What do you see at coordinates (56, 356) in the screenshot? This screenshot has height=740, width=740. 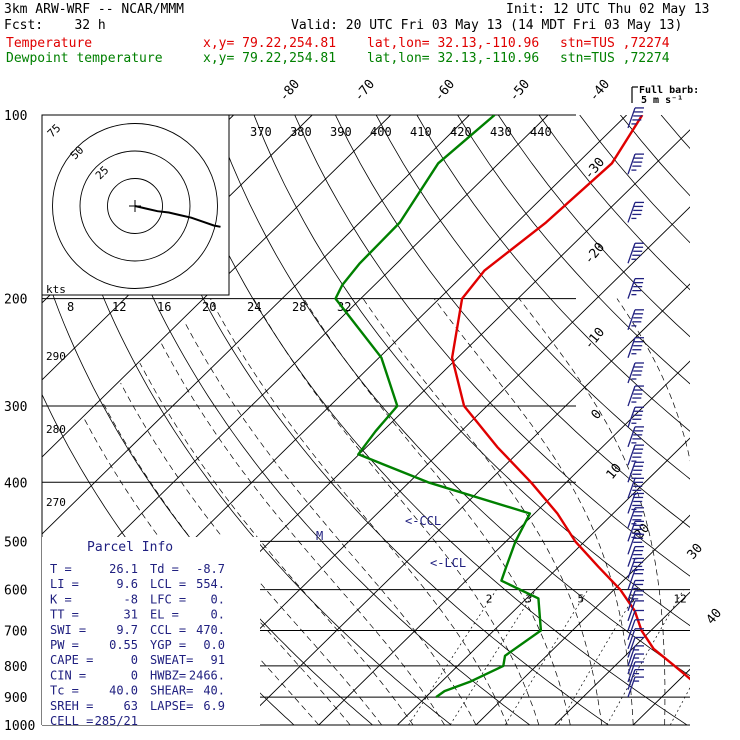 I see `theta-e-label: 290` at bounding box center [56, 356].